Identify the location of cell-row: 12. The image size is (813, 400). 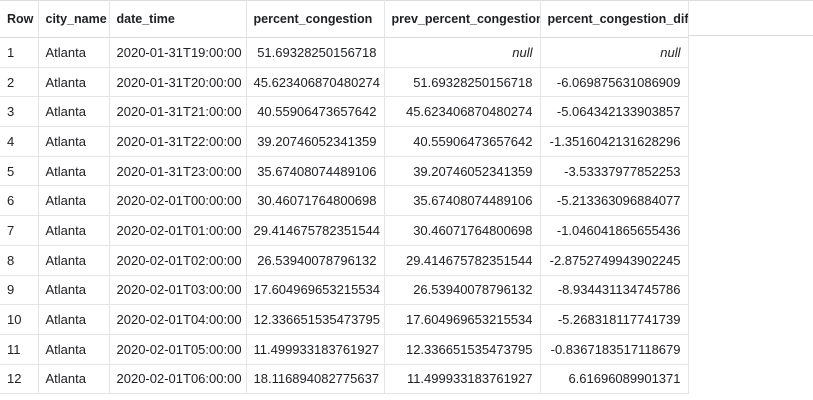
(19, 379).